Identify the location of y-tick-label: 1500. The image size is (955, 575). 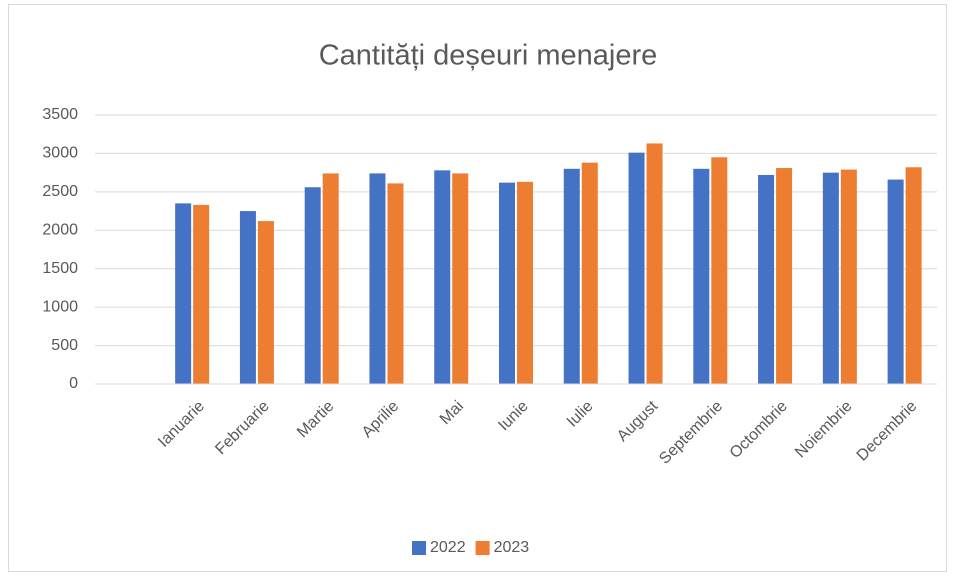
(60, 268).